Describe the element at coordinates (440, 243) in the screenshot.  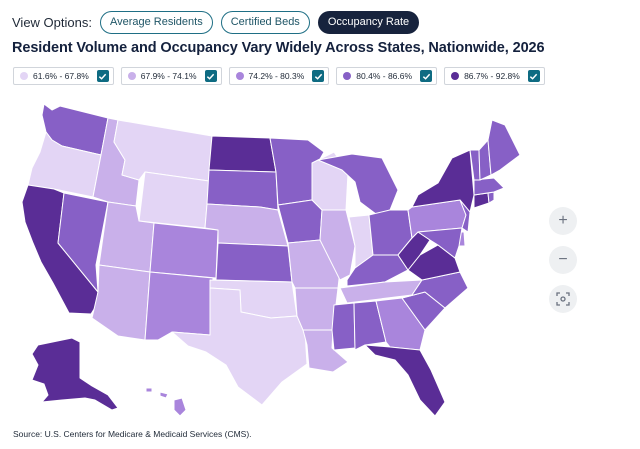
I see `state-md` at that location.